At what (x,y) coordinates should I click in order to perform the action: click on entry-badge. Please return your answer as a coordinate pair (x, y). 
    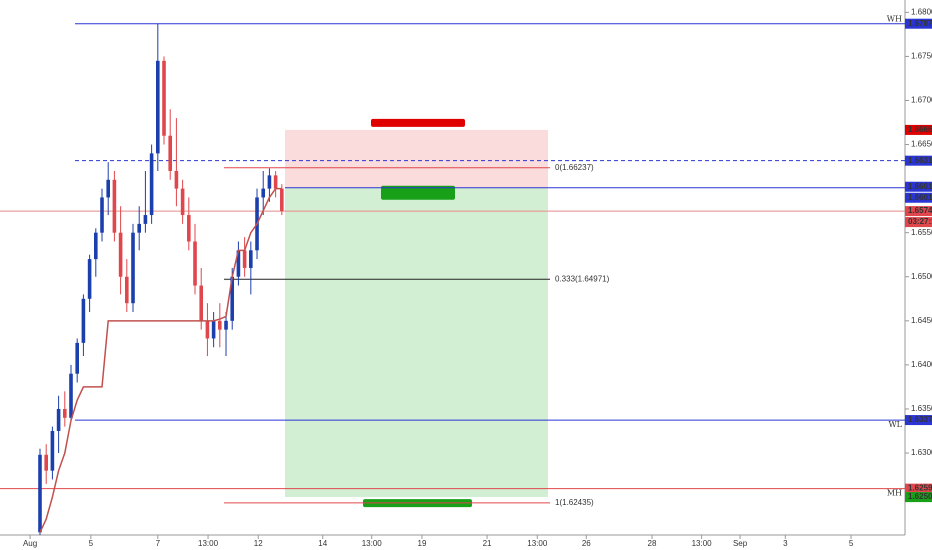
    Looking at the image, I should click on (418, 192).